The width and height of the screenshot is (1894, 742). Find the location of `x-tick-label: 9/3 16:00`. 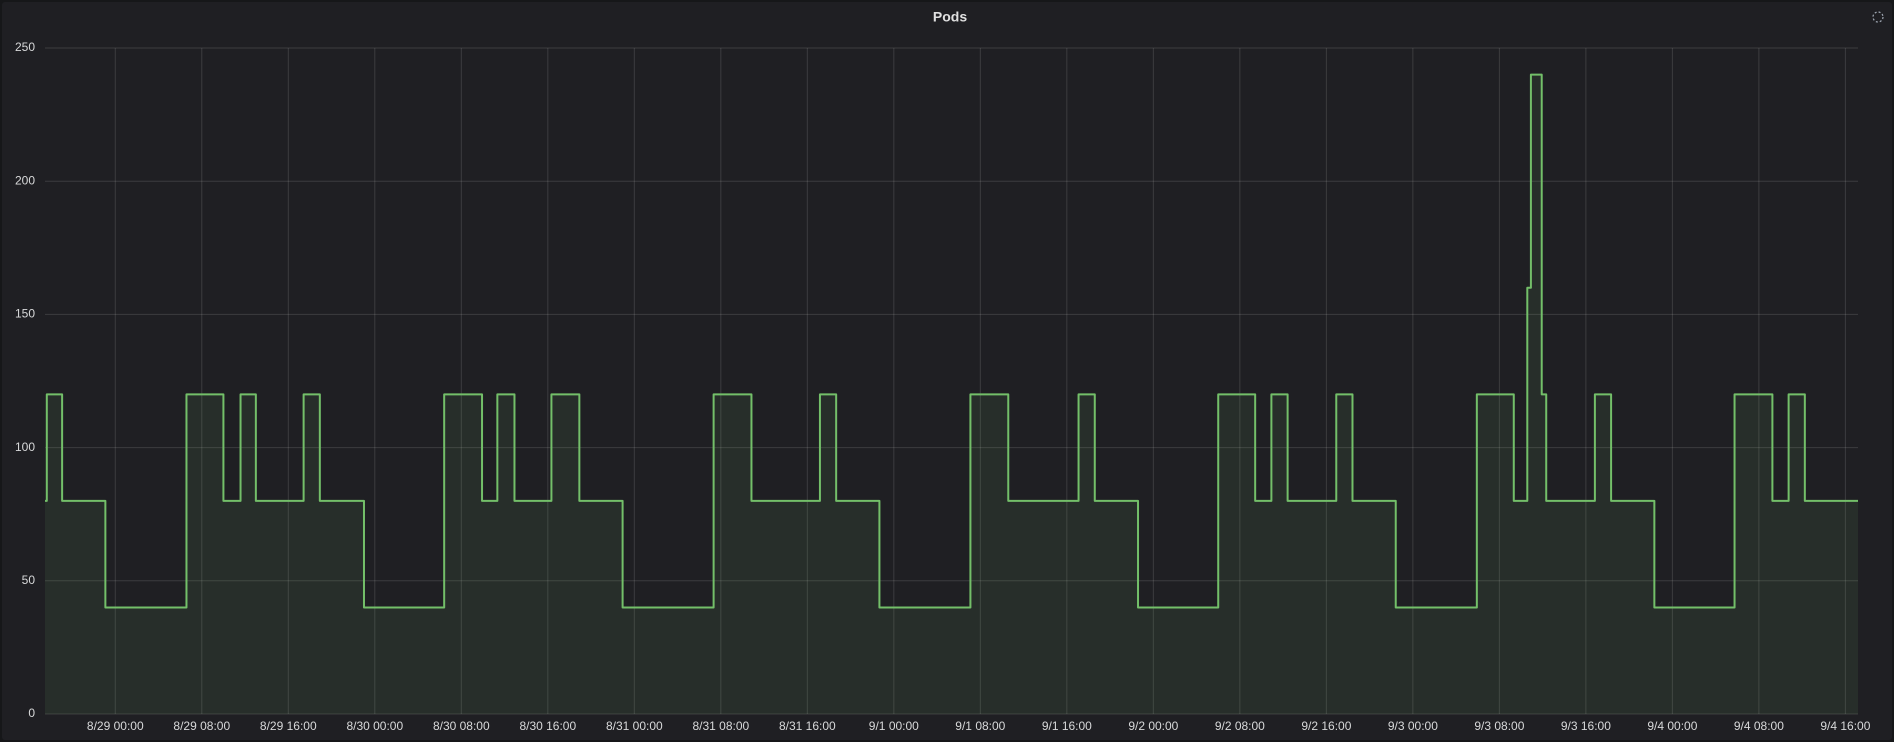

x-tick-label: 9/3 16:00 is located at coordinates (1586, 726).